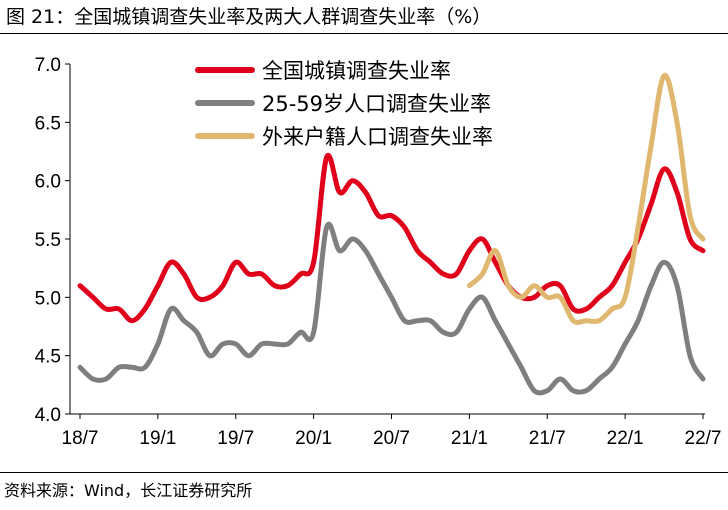 The width and height of the screenshot is (728, 510). What do you see at coordinates (249, 17) in the screenshot?
I see `chart-title: 图 21：全国城镇调查失业率及两大人群调查失业率（%）` at bounding box center [249, 17].